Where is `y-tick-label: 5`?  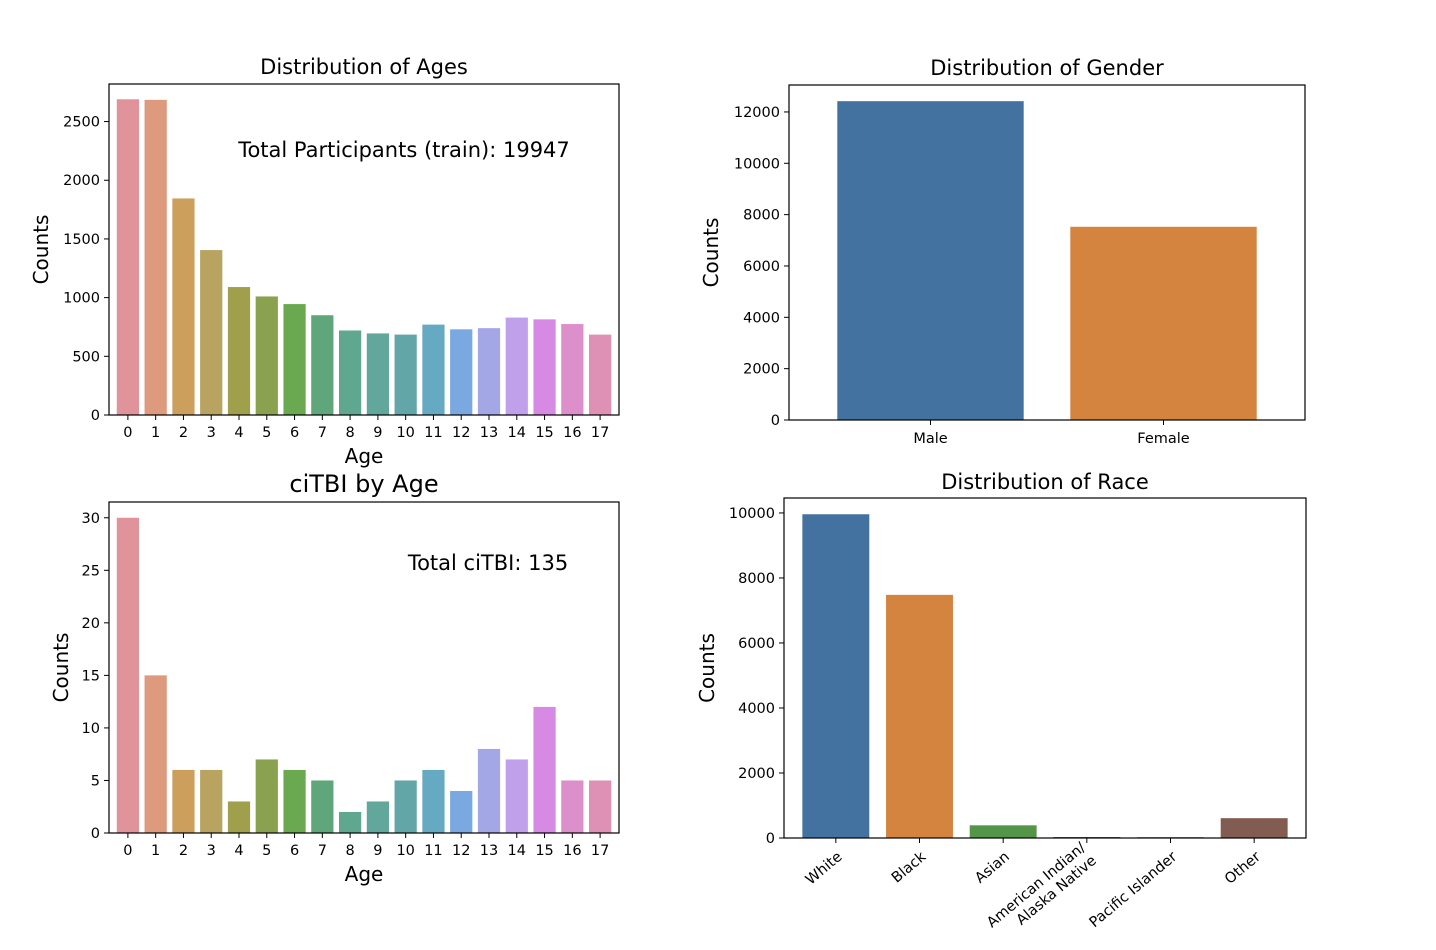
y-tick-label: 5 is located at coordinates (95, 781).